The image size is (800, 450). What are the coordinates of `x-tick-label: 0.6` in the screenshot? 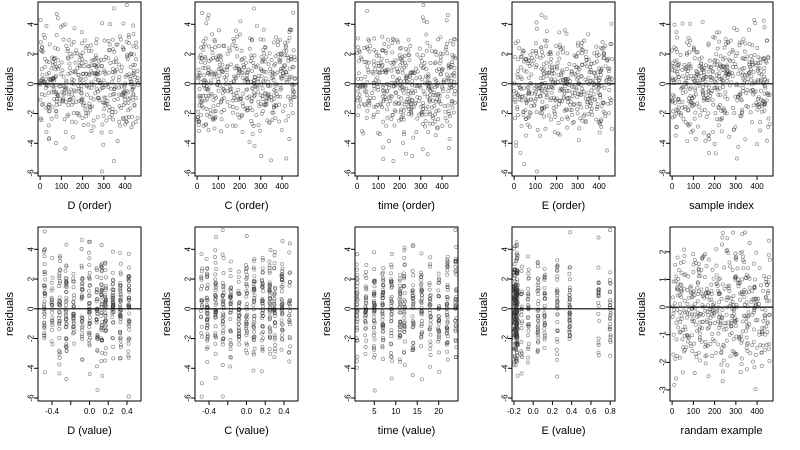 It's located at (591, 411).